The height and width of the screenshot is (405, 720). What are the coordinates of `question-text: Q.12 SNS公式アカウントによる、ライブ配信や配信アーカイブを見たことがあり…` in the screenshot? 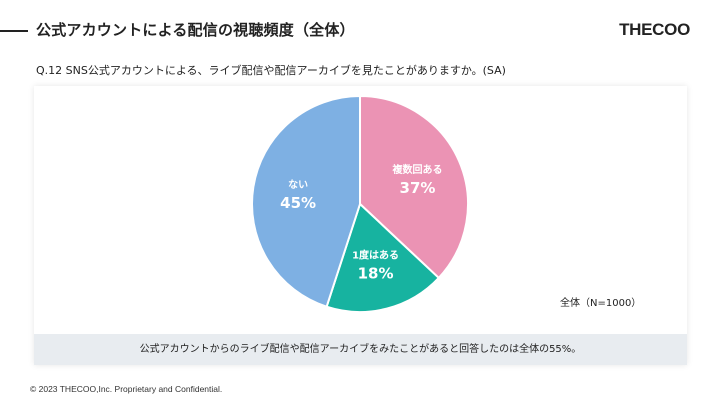 It's located at (271, 70).